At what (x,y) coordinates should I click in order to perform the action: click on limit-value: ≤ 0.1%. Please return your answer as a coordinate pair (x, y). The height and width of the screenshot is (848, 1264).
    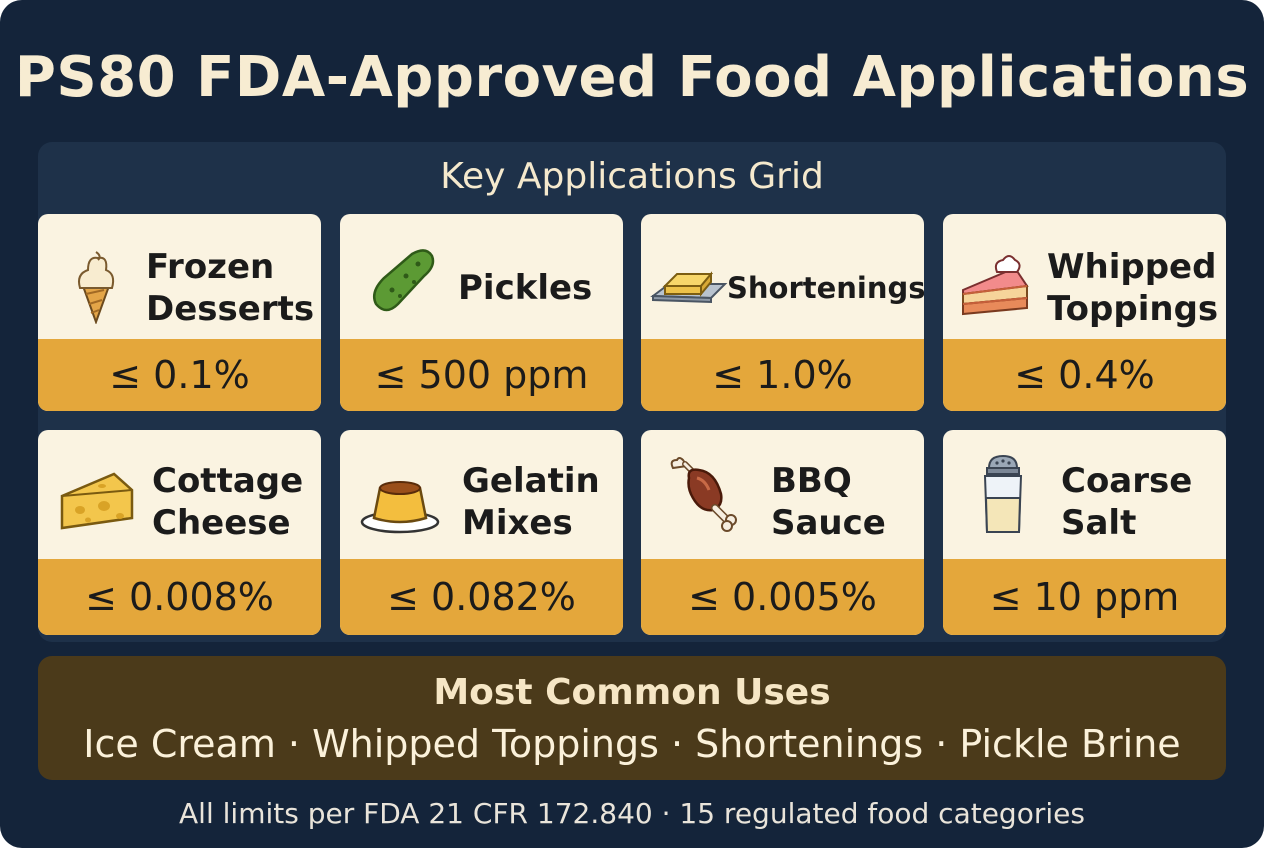
    Looking at the image, I should click on (179, 375).